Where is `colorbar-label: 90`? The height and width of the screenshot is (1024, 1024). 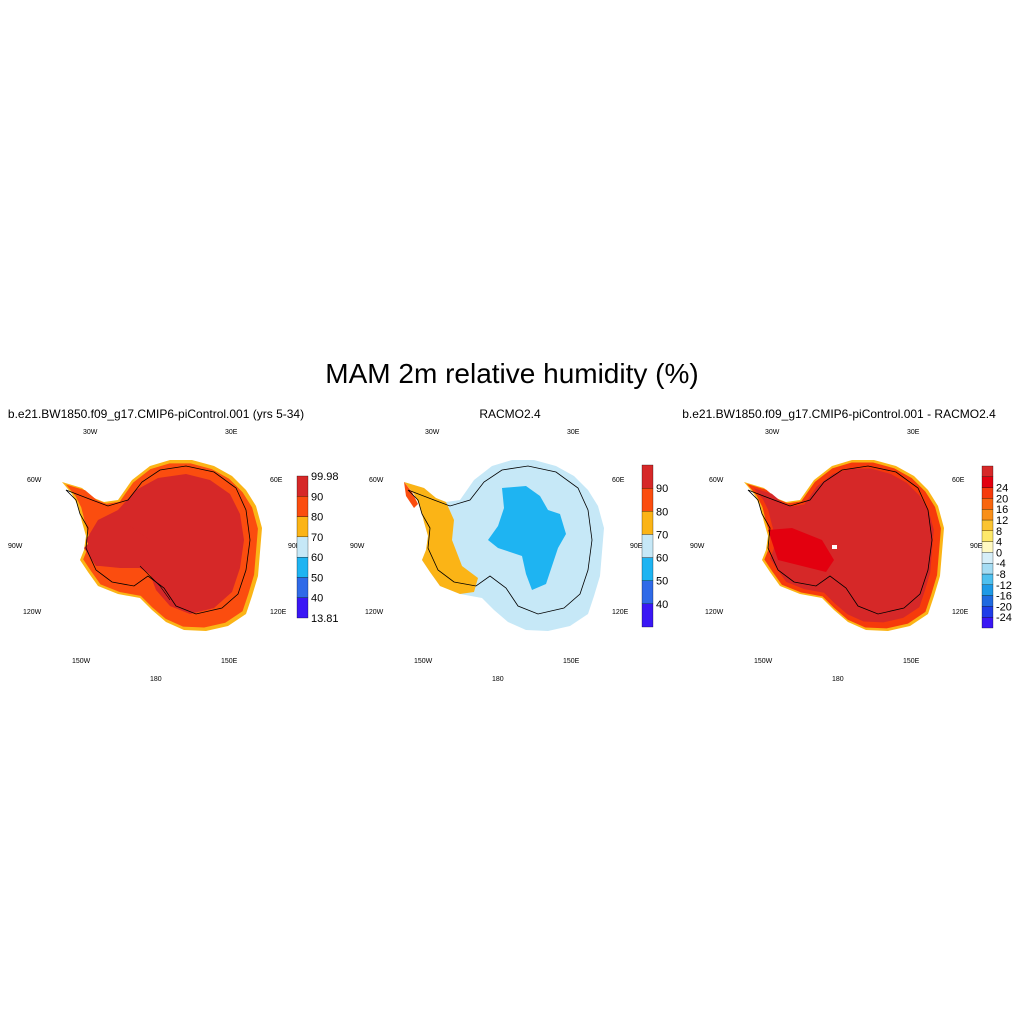
colorbar-label: 90 is located at coordinates (662, 489).